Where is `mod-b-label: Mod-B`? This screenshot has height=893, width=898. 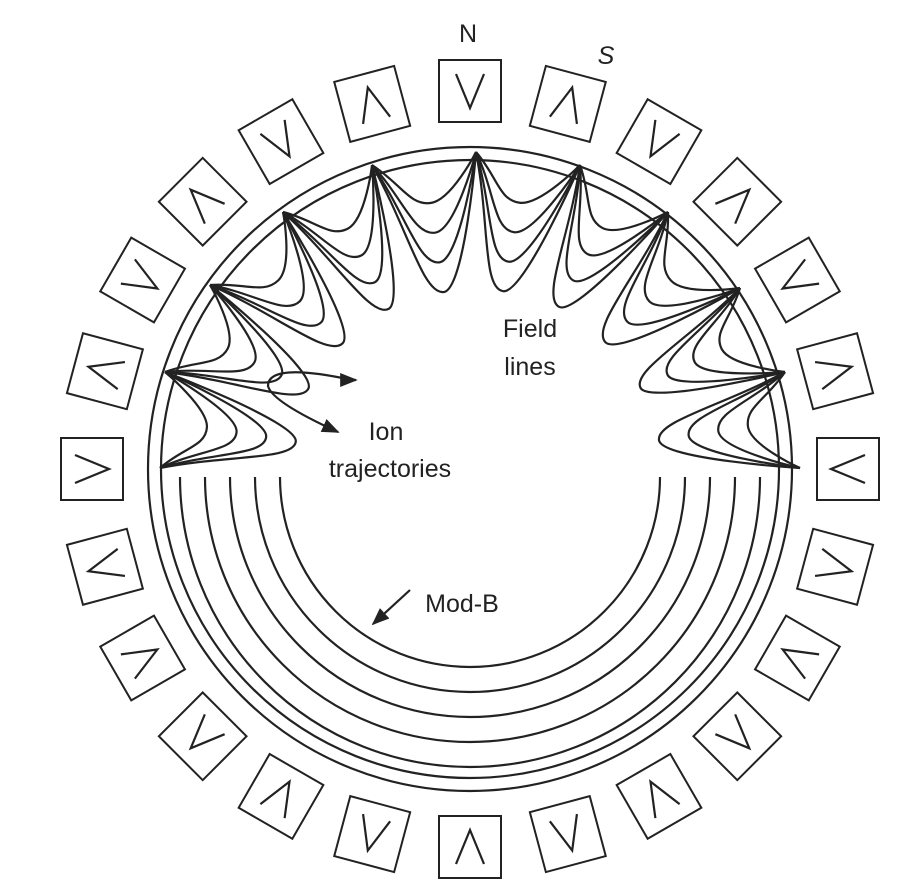 mod-b-label: Mod-B is located at coordinates (462, 604).